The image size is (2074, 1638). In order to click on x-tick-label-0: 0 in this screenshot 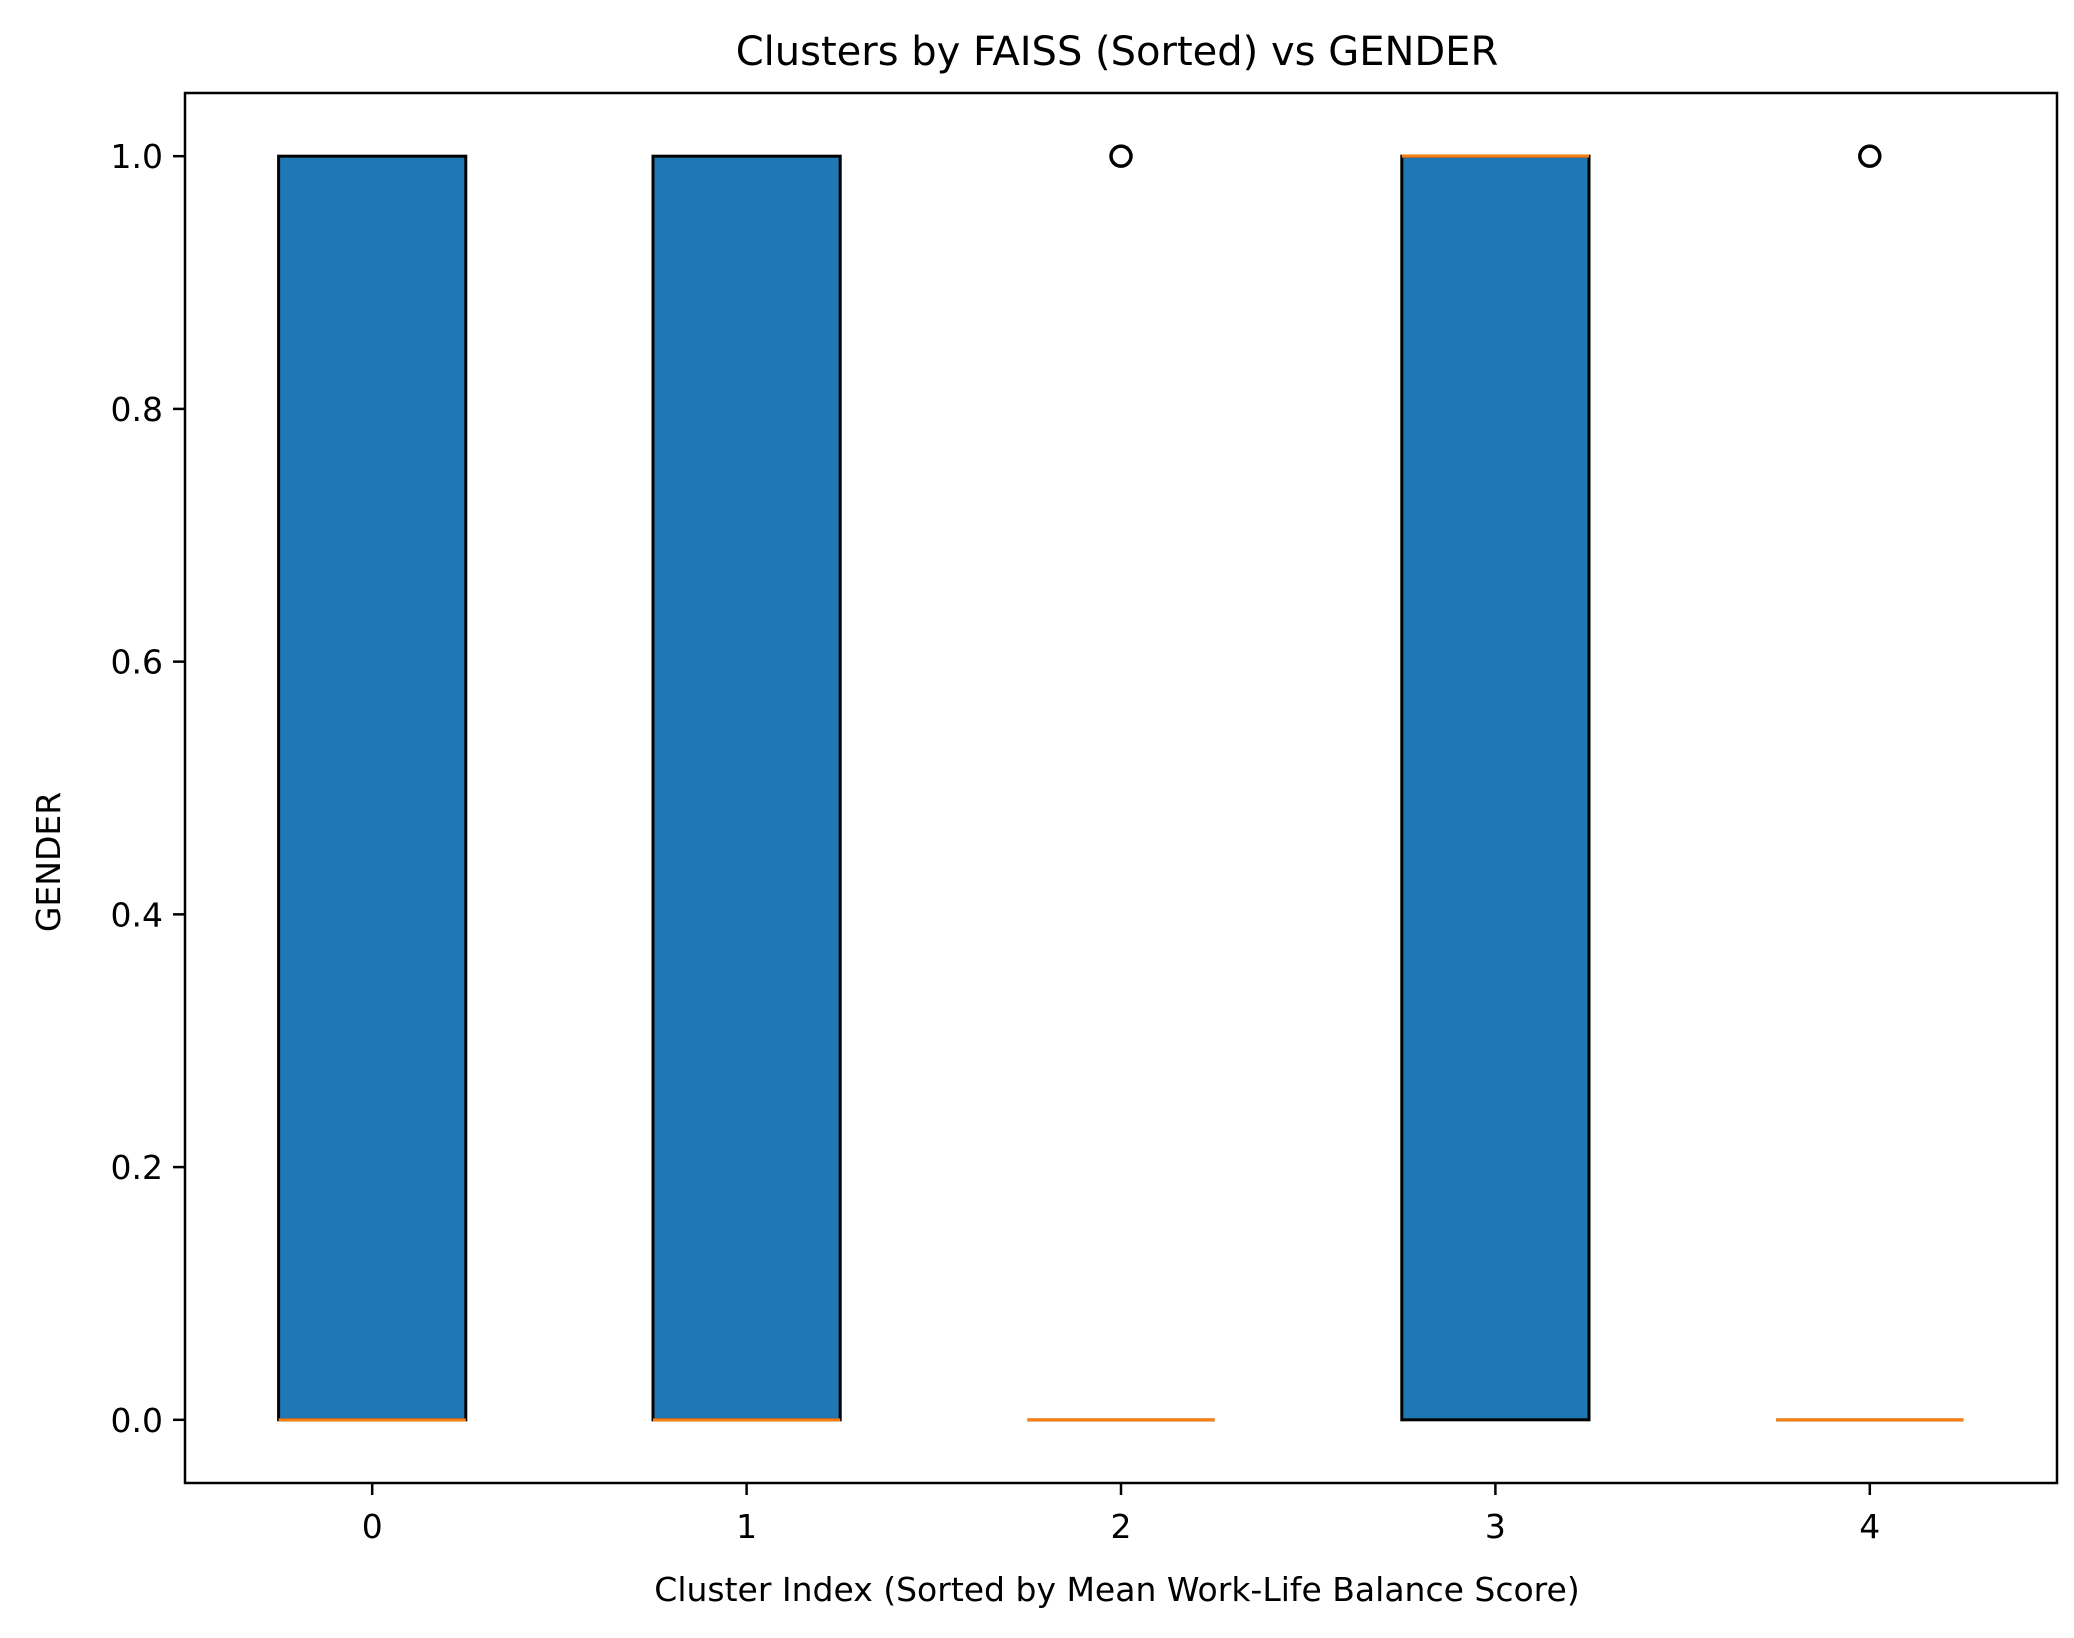, I will do `click(372, 1526)`.